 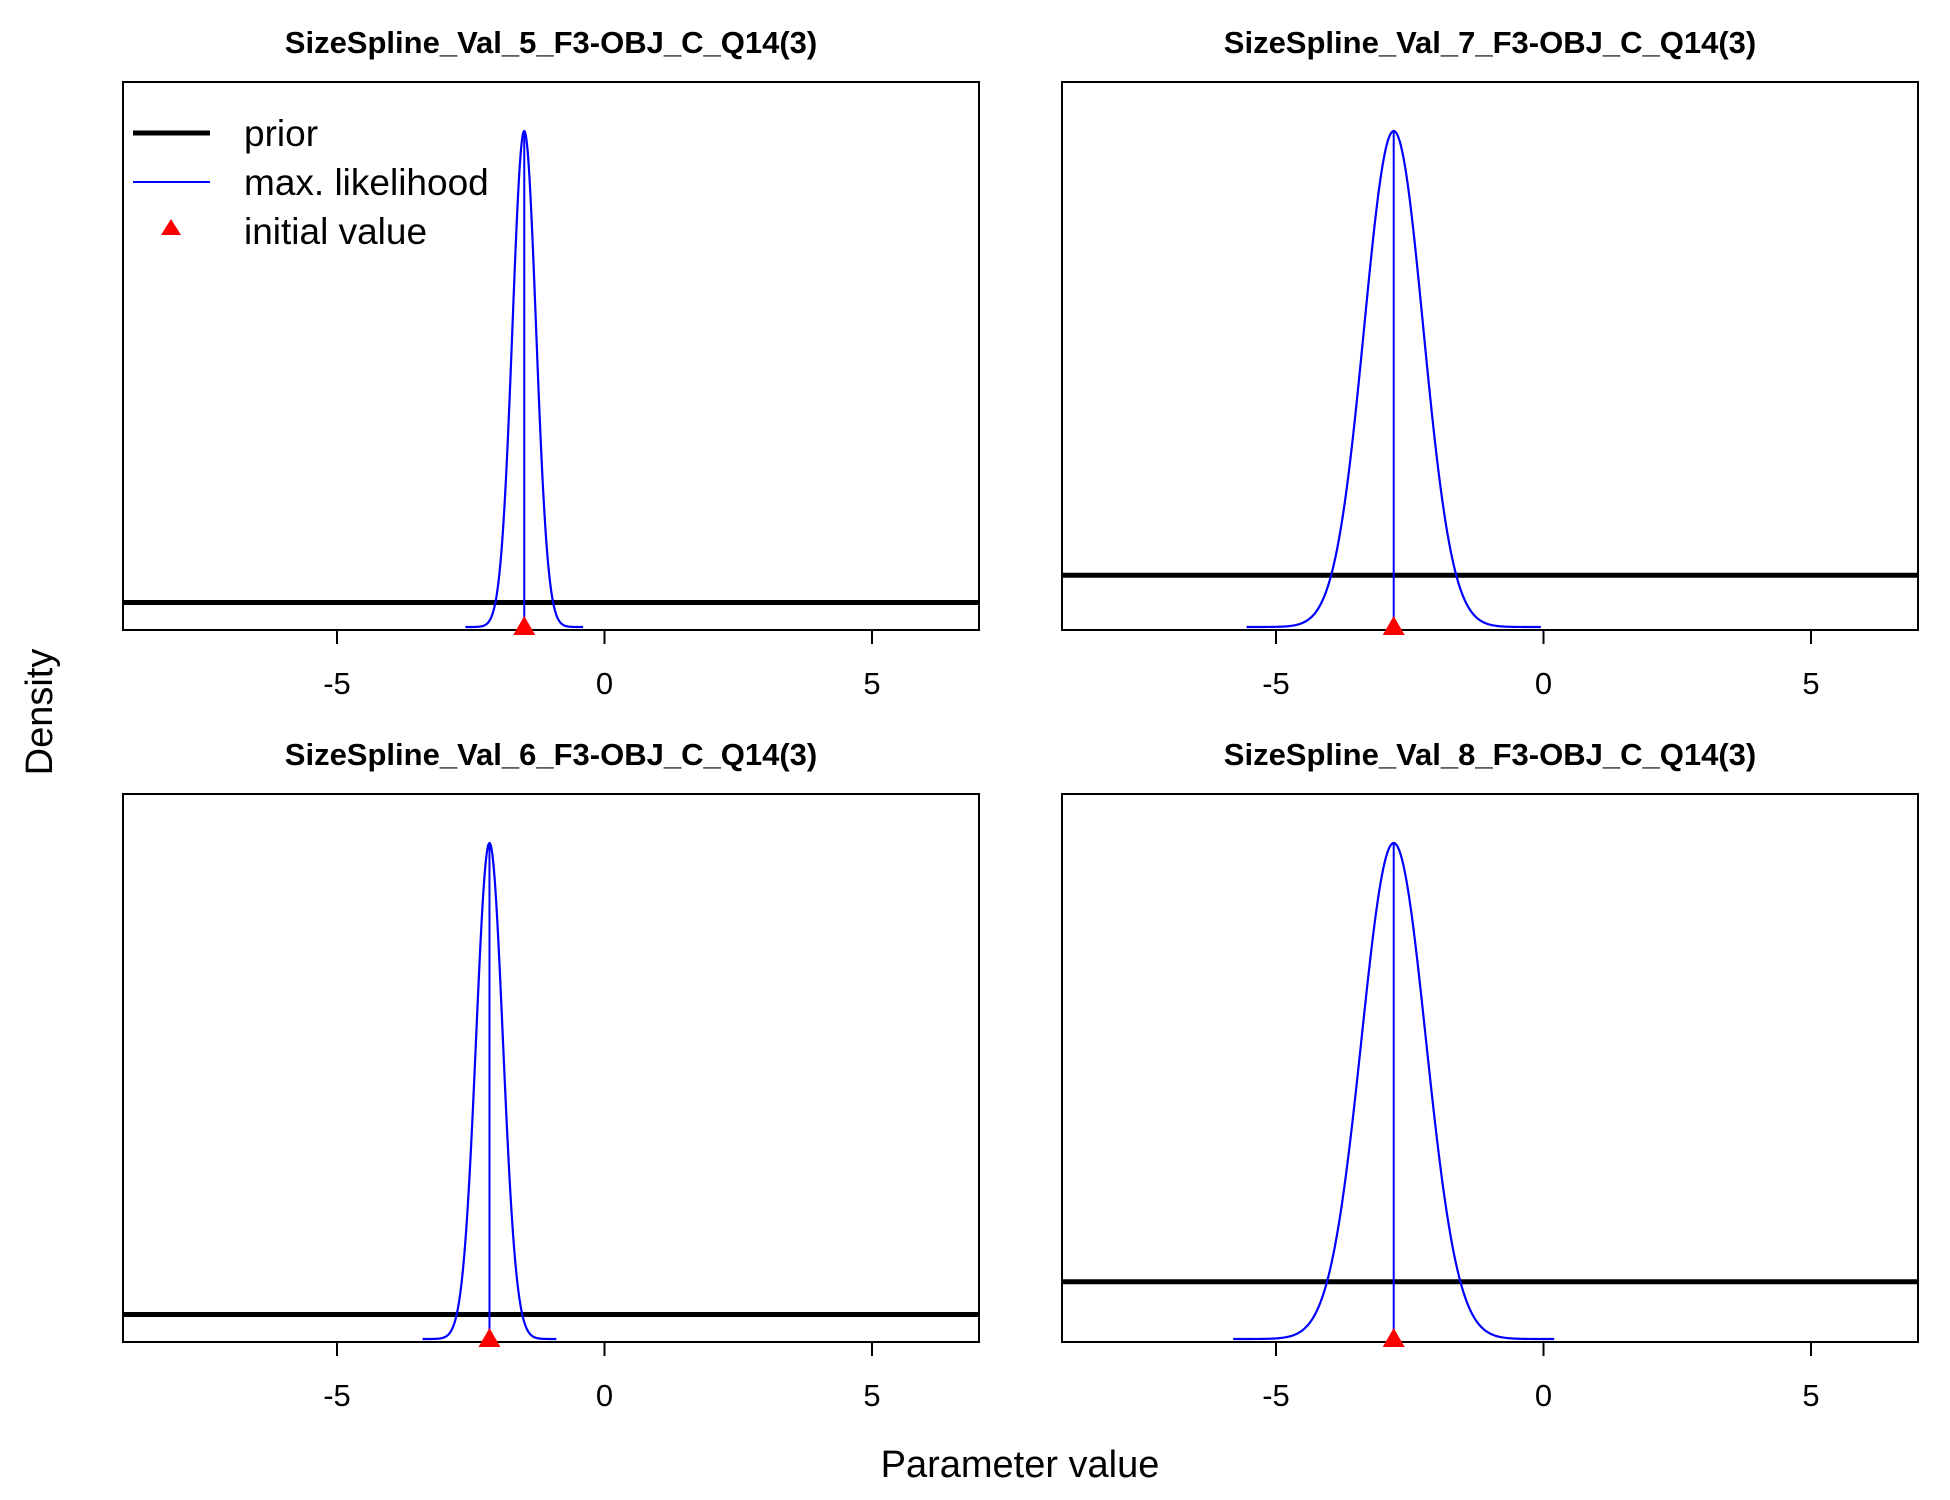 What do you see at coordinates (171, 227) in the screenshot?
I see `legend-initial-value-swatch` at bounding box center [171, 227].